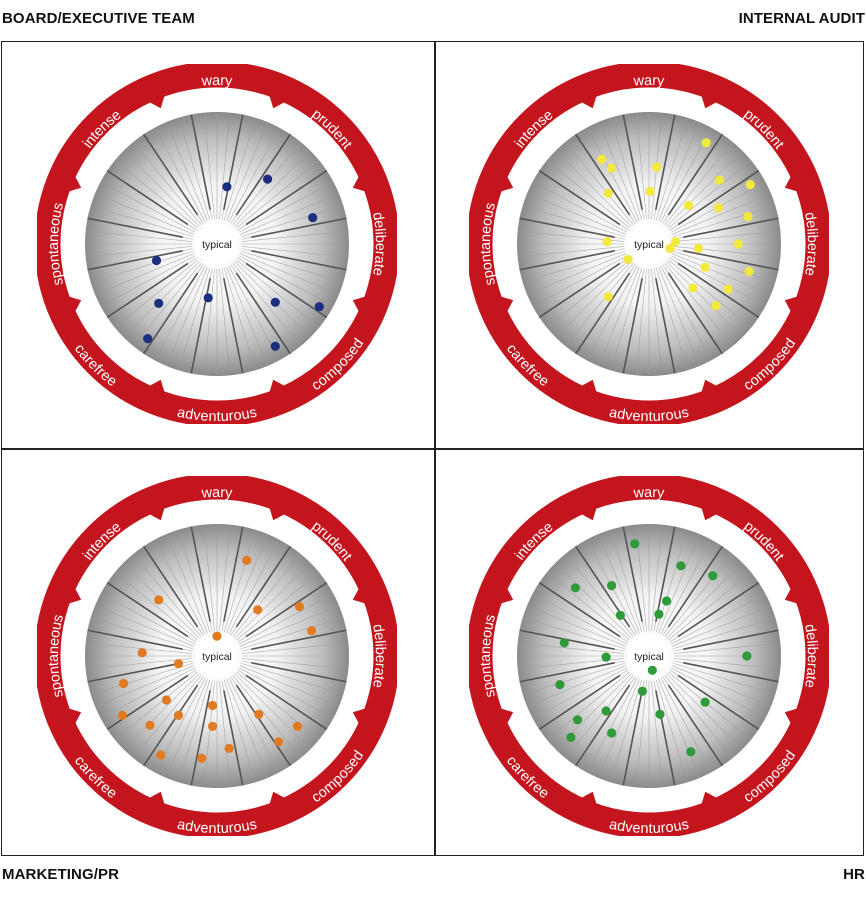  I want to click on title-board-executive-team: BOARD/EXECUTIVE TEAM, so click(98, 18).